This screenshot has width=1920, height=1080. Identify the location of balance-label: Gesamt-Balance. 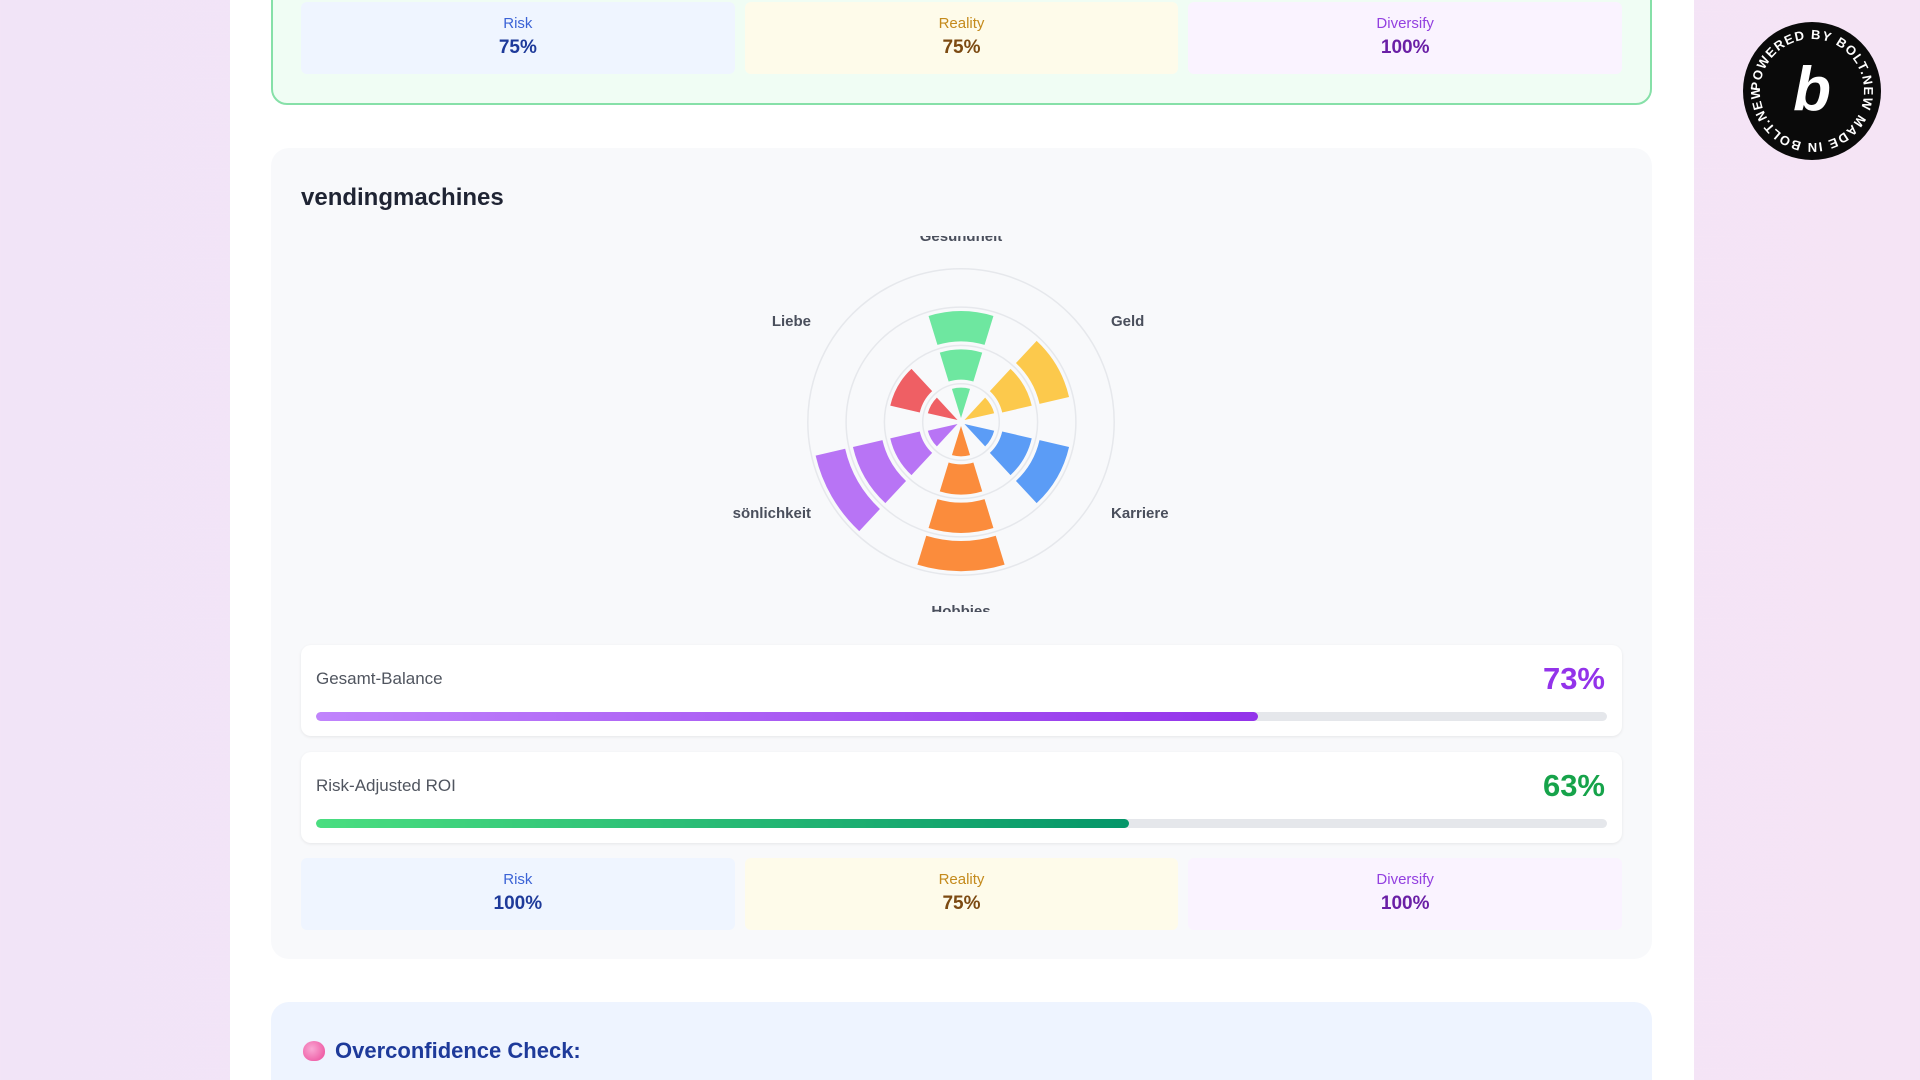
(379, 678).